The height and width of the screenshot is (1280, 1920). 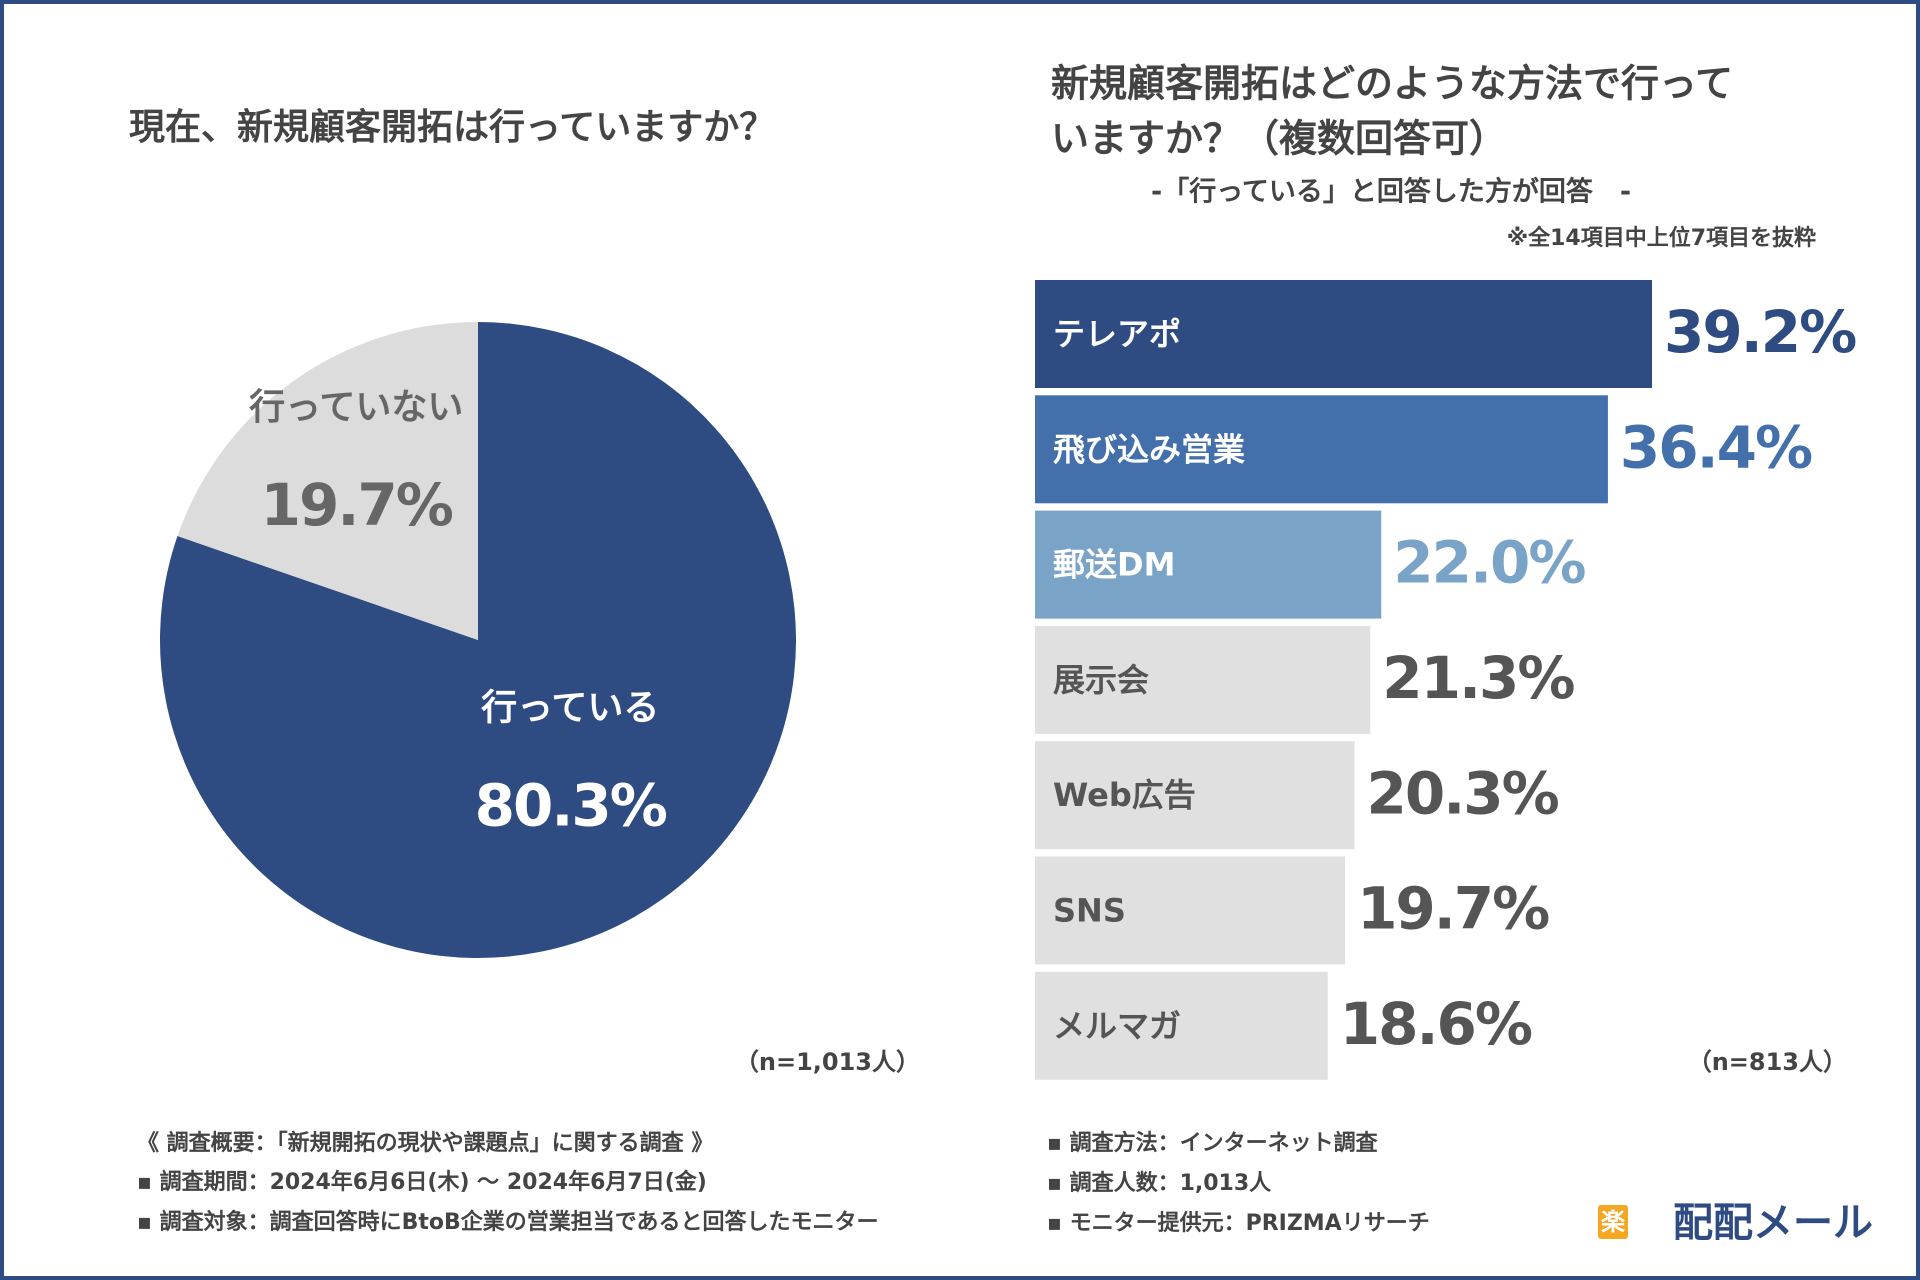 I want to click on bar-value: 20.3%, so click(x=1463, y=793).